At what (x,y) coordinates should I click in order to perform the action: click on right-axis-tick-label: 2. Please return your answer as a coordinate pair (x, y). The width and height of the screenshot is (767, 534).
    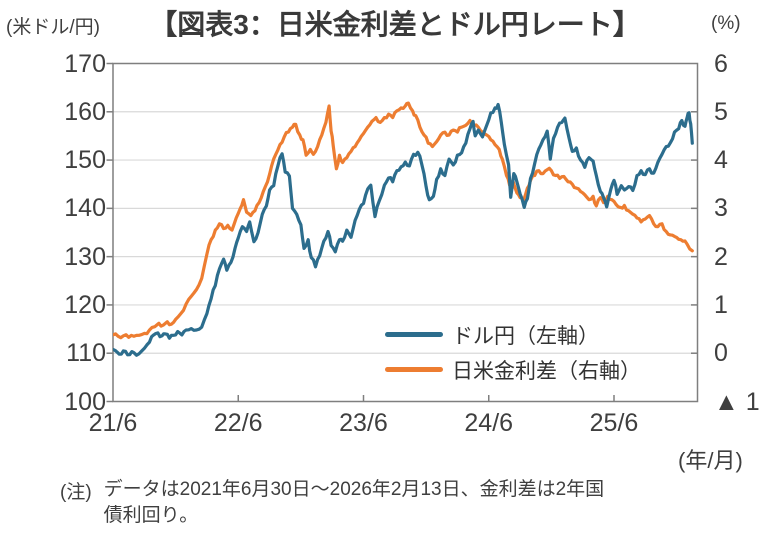
    Looking at the image, I should click on (721, 256).